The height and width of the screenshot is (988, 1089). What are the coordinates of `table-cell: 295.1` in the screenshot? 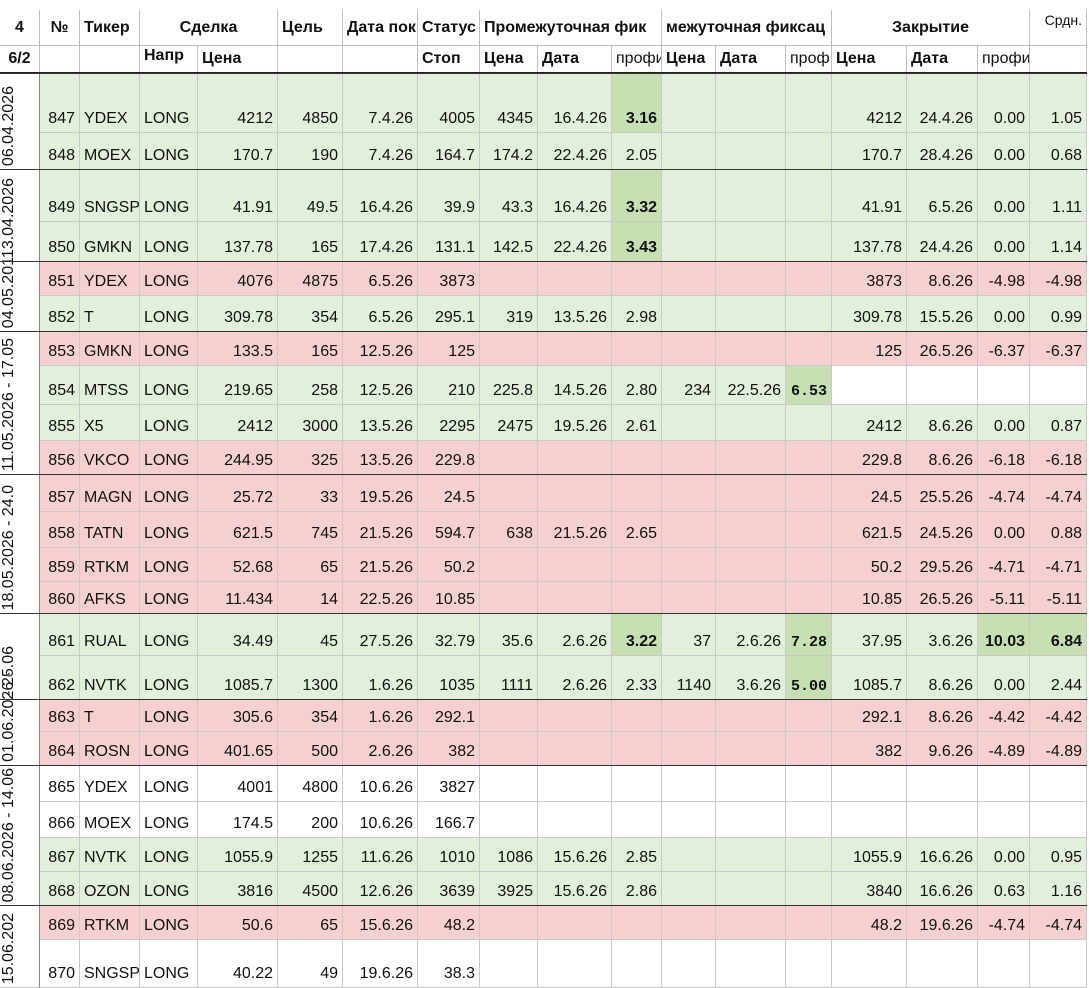 It's located at (449, 314).